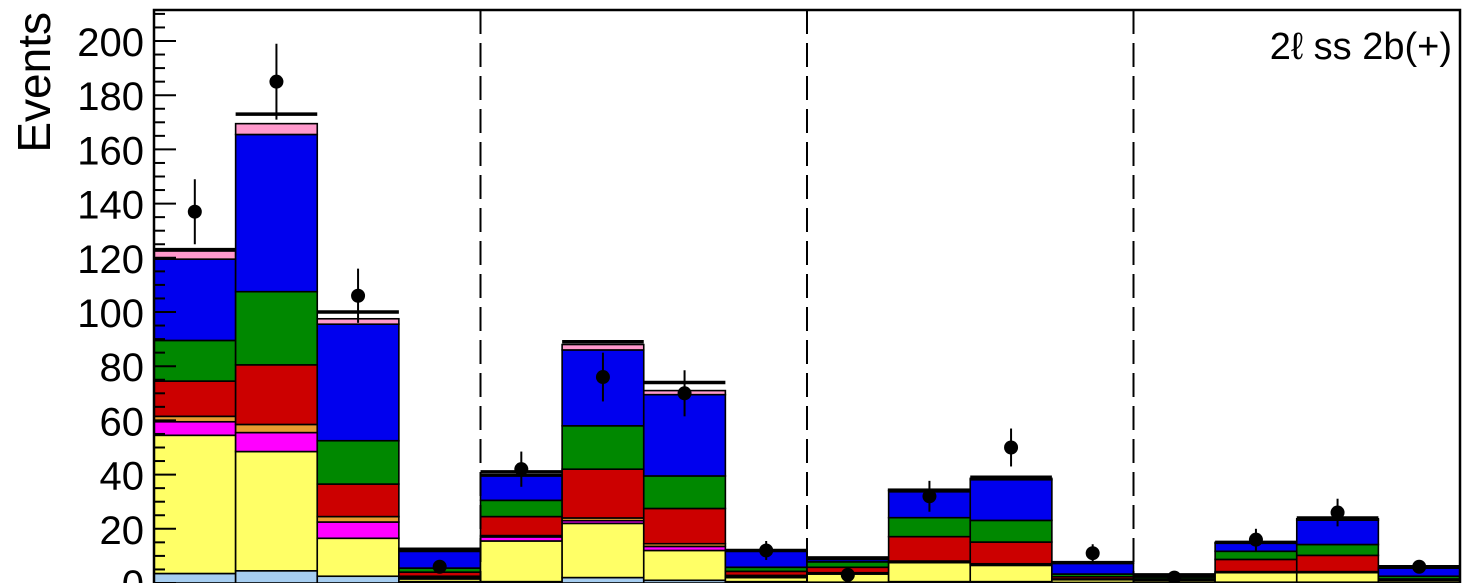  Describe the element at coordinates (110, 97) in the screenshot. I see `y-tick-label: 180` at that location.